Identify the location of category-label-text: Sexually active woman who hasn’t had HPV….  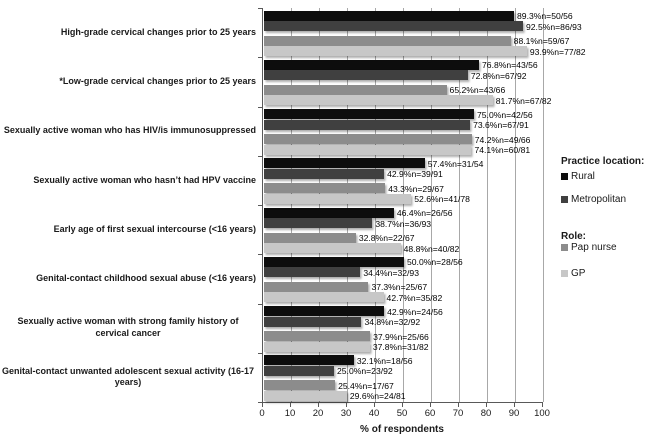
(144, 179).